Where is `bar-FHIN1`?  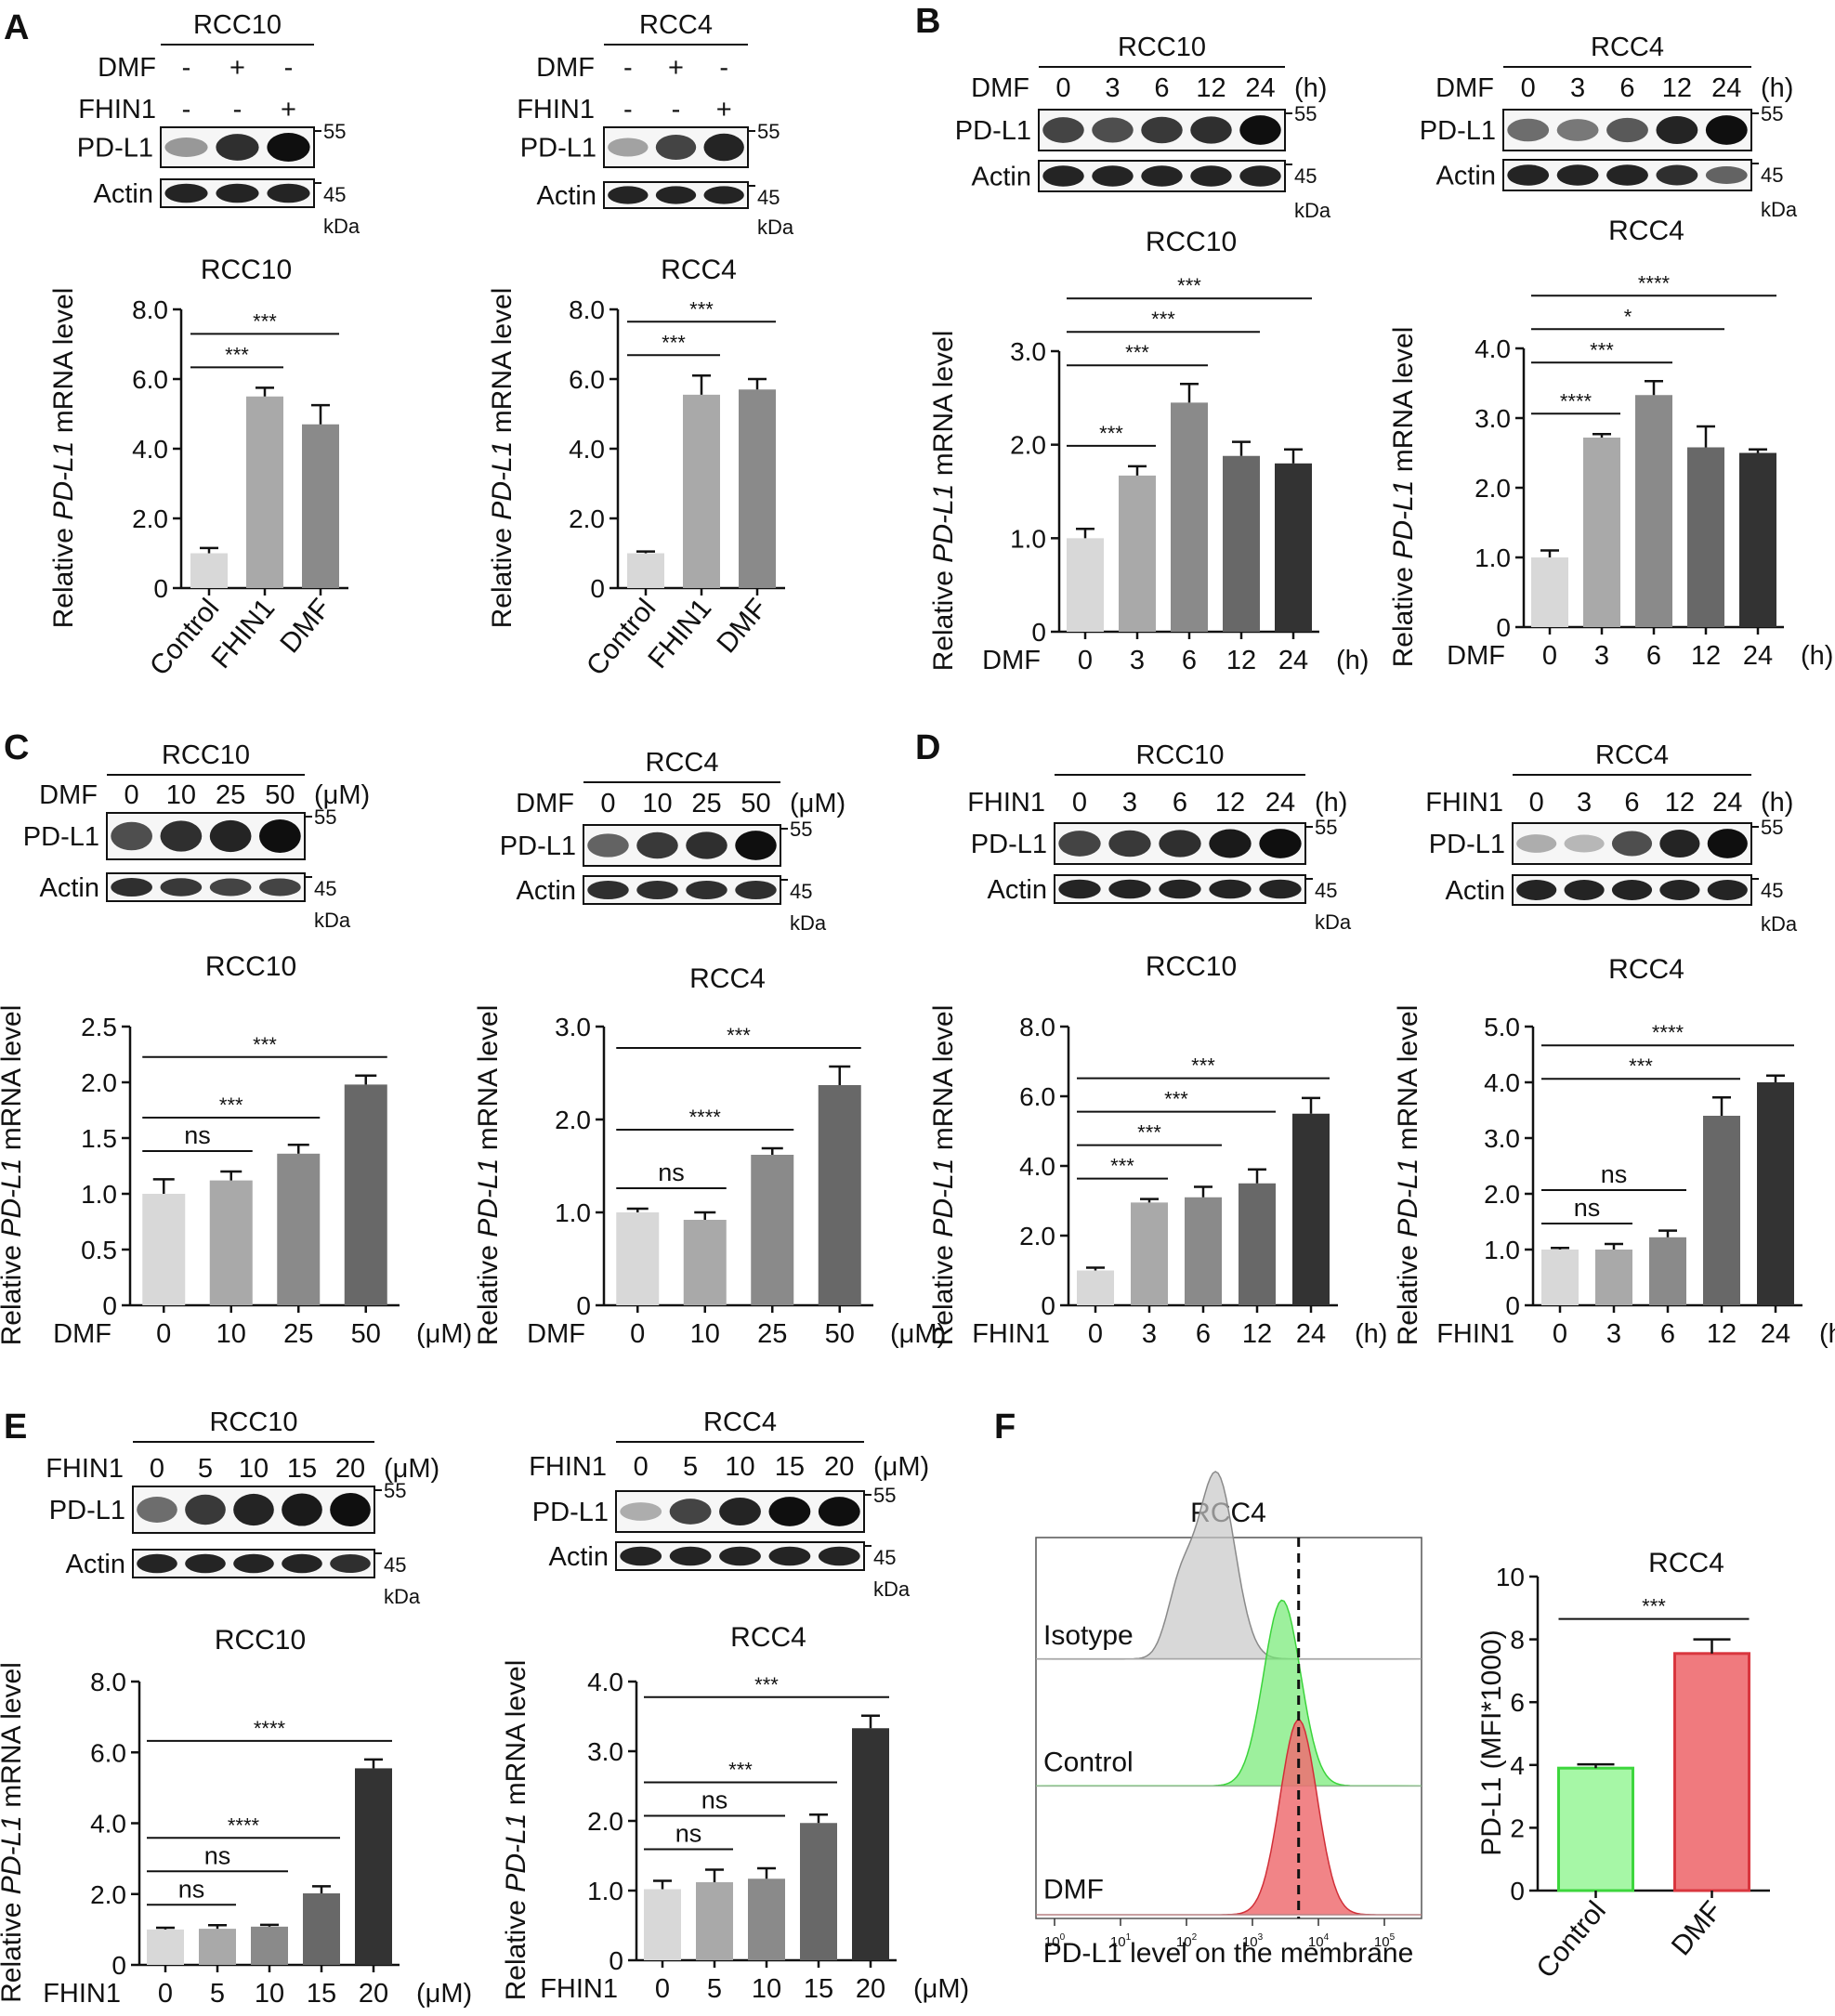 bar-FHIN1 is located at coordinates (264, 492).